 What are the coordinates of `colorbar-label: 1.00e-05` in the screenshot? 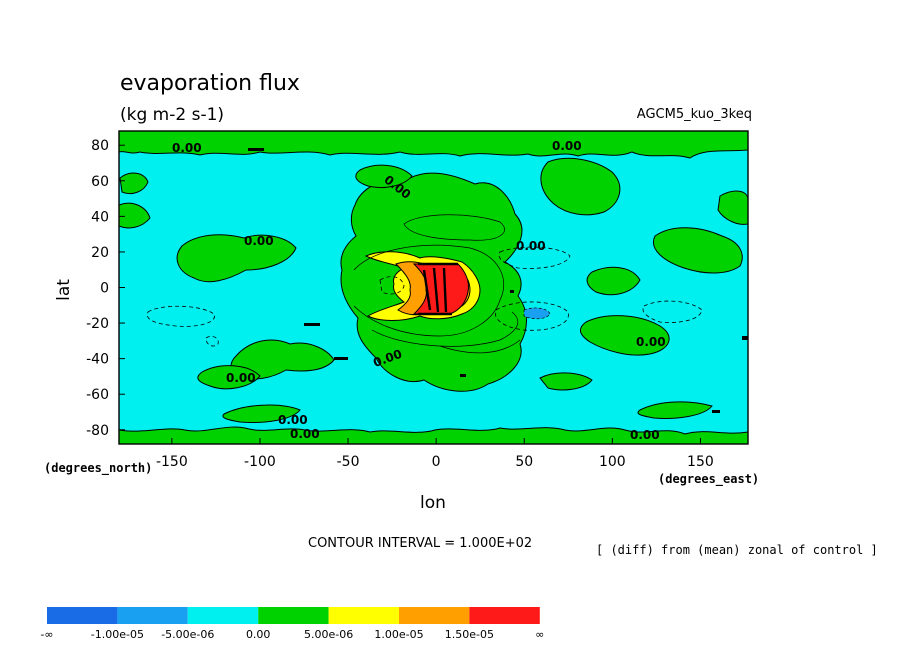 It's located at (398, 634).